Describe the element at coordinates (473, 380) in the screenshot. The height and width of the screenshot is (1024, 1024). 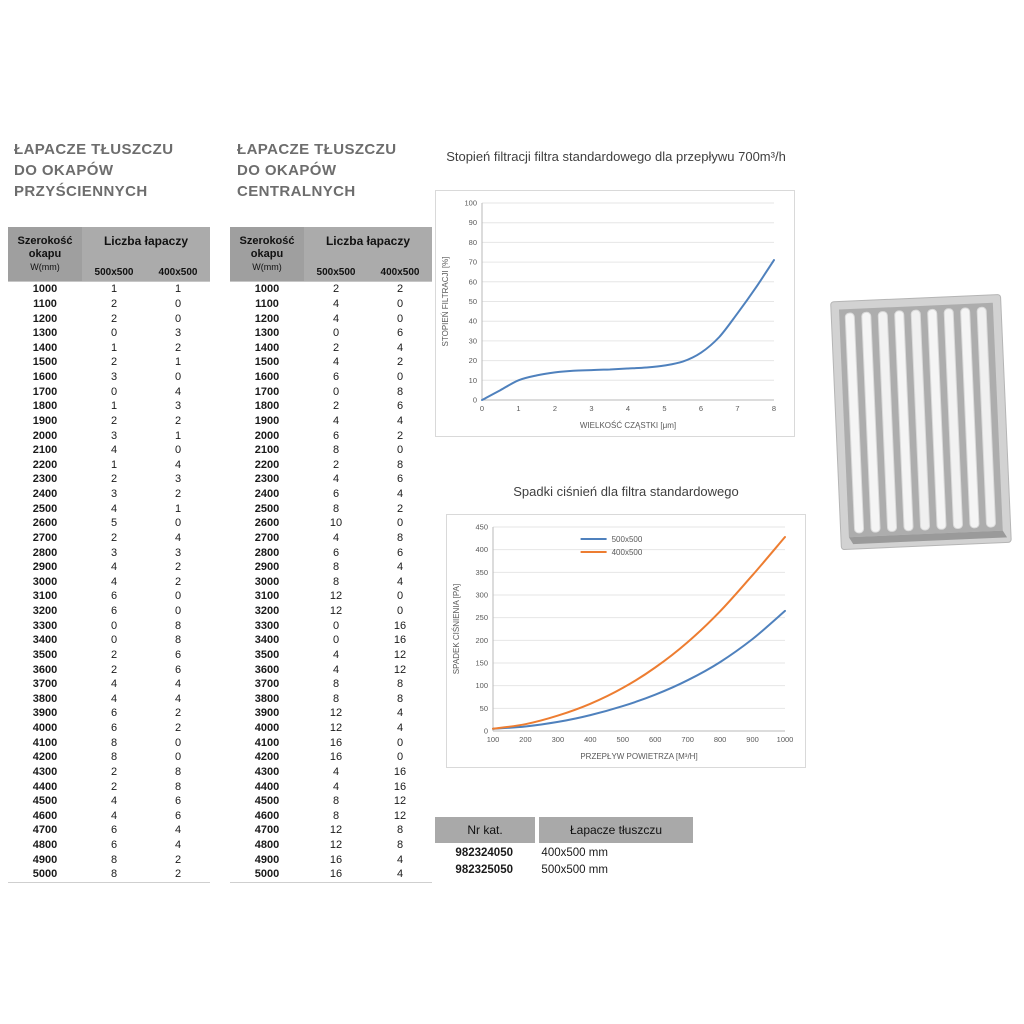
I see `svg-text: 10` at that location.